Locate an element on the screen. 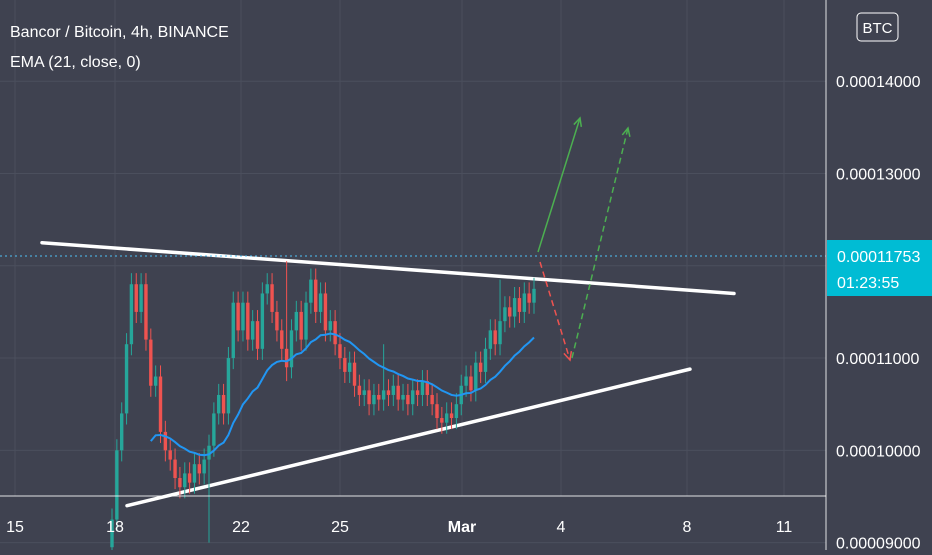  time-tick-label: 11 is located at coordinates (784, 527).